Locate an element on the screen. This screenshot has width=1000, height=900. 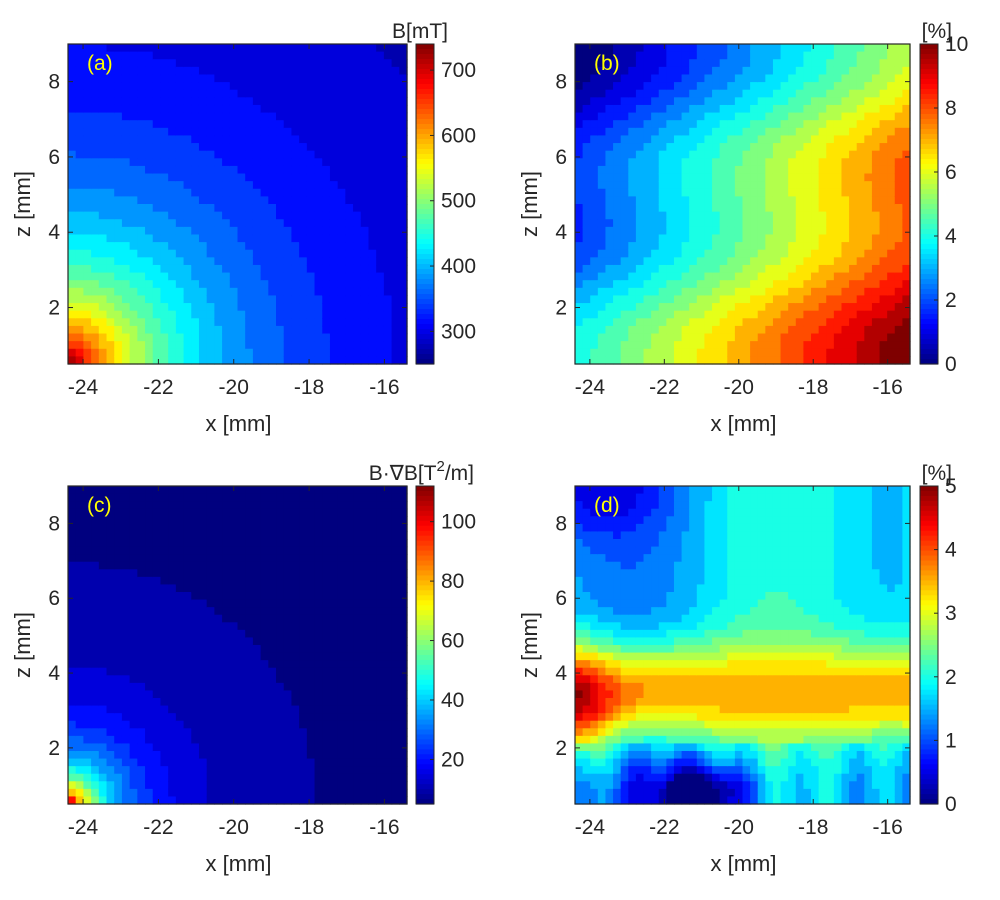
plot-frame is located at coordinates (742, 204).